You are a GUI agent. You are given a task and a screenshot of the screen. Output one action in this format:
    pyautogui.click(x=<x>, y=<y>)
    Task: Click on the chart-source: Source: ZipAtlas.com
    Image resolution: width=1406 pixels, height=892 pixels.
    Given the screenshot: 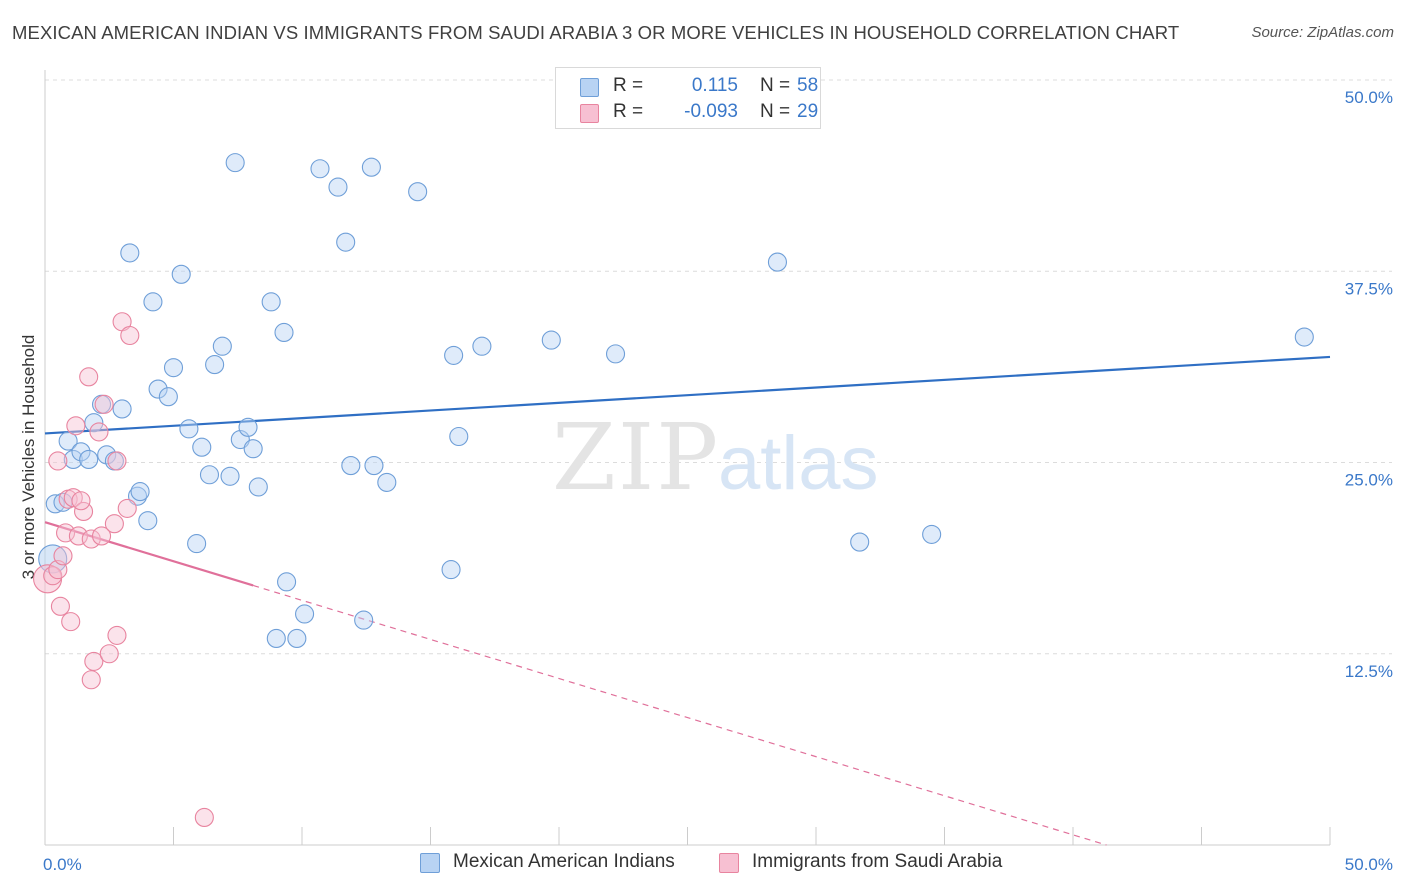 What is the action you would take?
    pyautogui.click(x=1322, y=32)
    